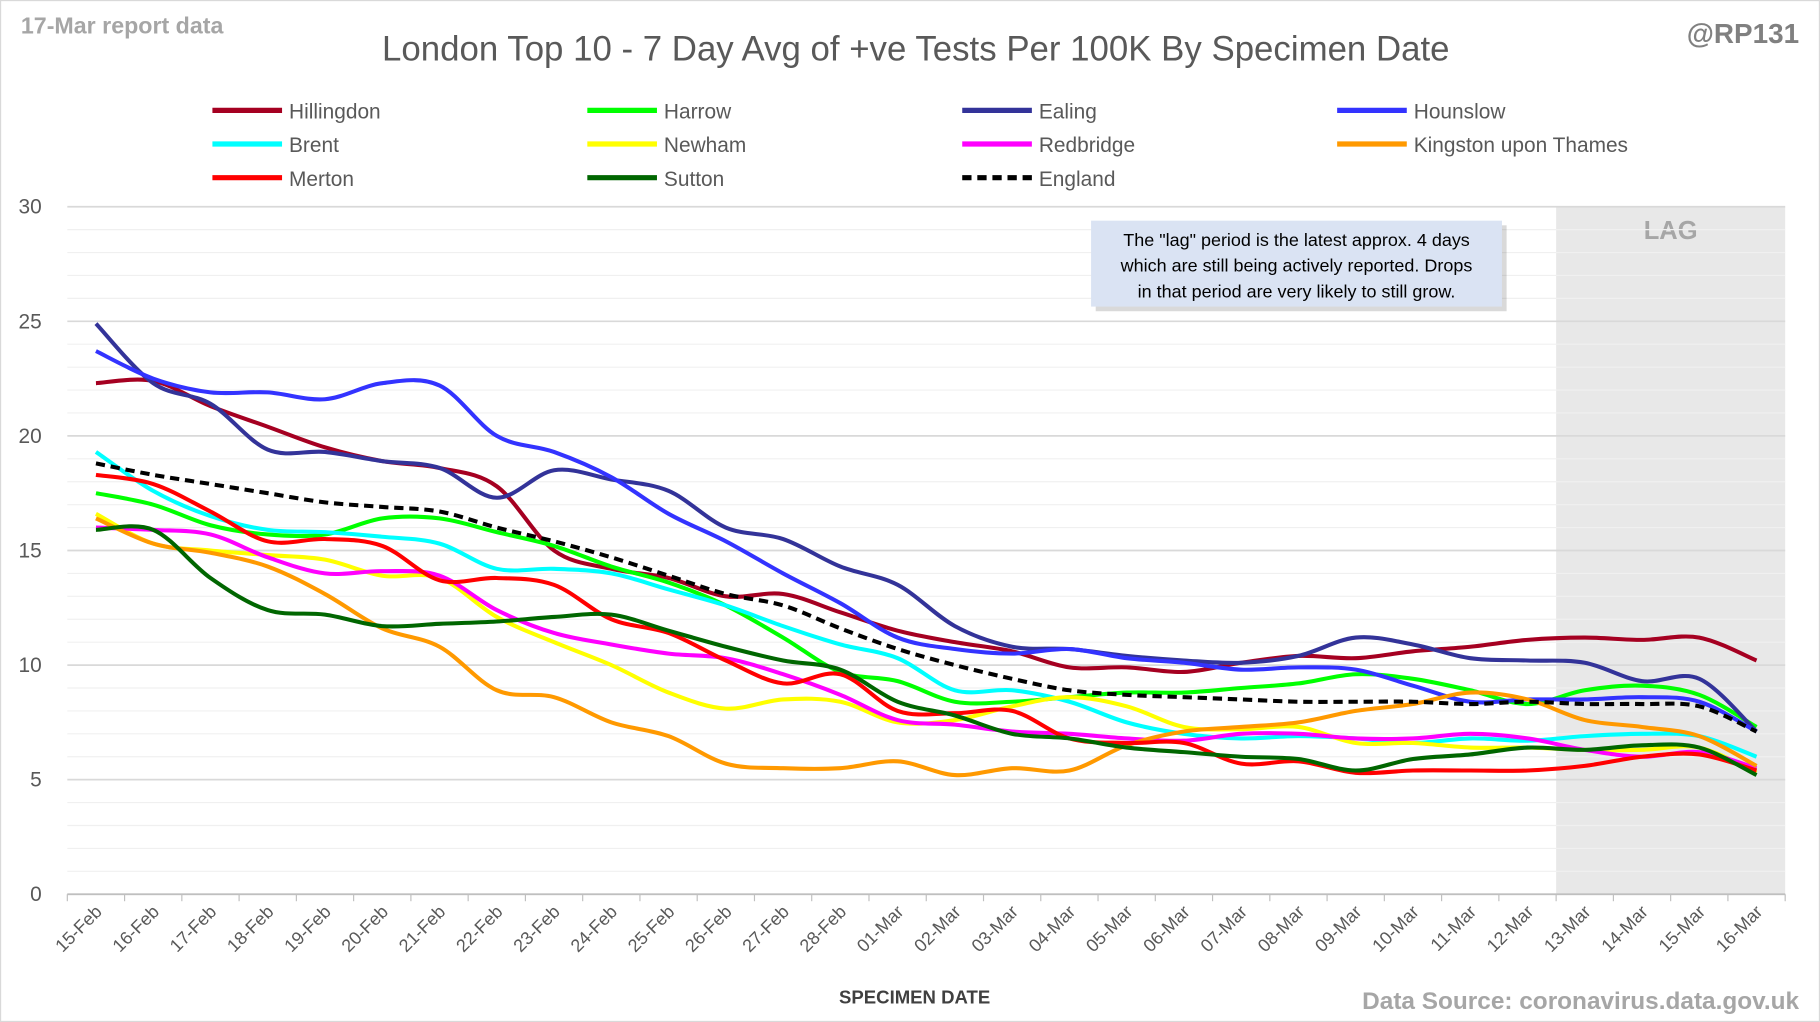 The image size is (1820, 1022). I want to click on legend-label: Redbridge, so click(1087, 145).